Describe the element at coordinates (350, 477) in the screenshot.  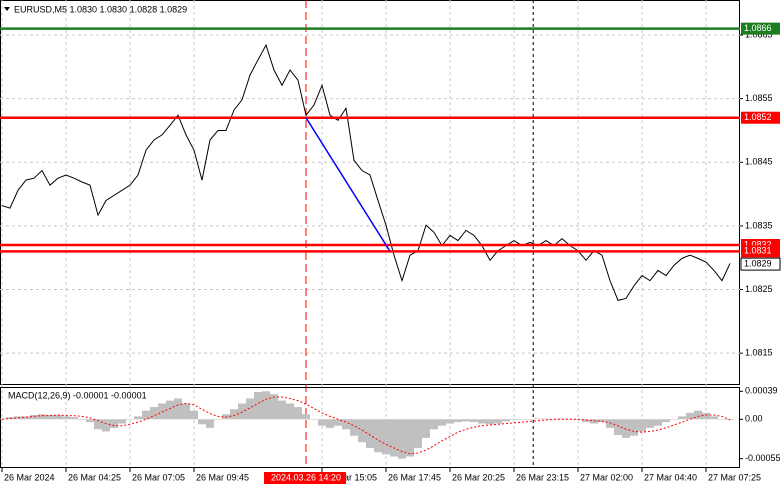
I see `x-tick-label: 26 Mar 15:05` at that location.